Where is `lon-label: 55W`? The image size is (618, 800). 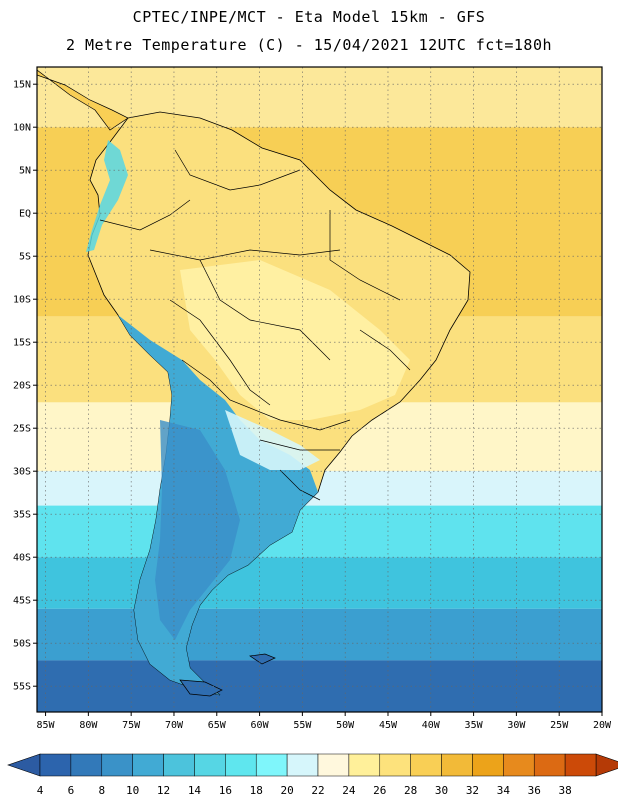
lon-label: 55W is located at coordinates (302, 725).